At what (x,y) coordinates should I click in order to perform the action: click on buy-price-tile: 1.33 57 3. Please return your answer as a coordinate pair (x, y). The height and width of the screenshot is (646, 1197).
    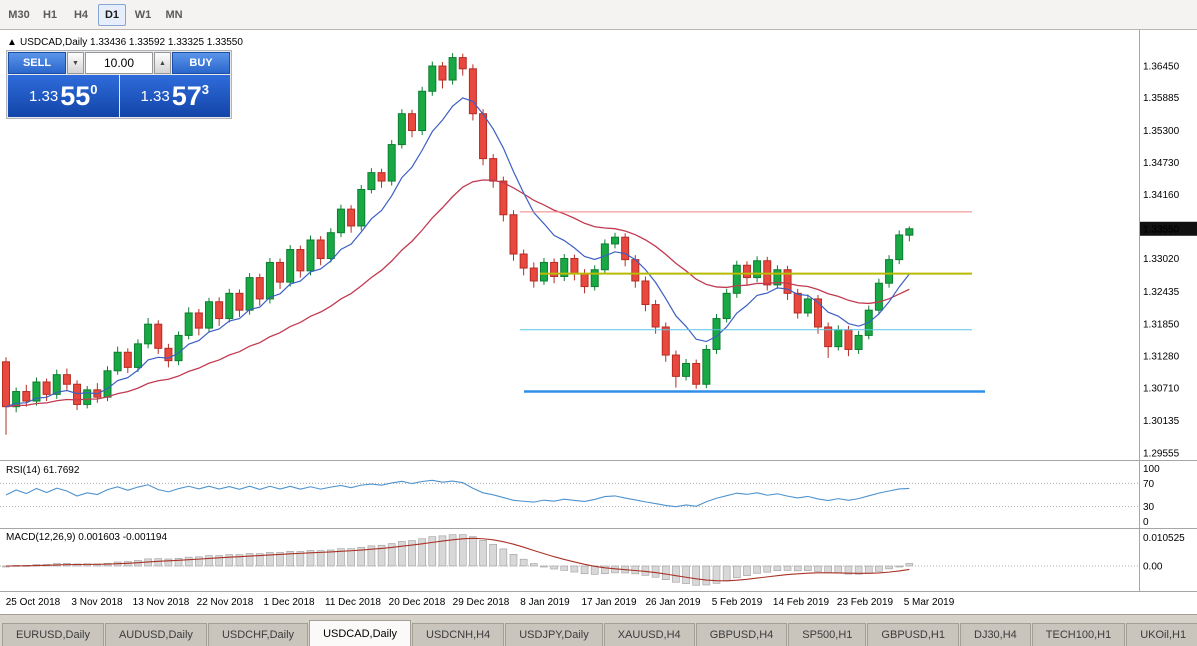
    Looking at the image, I should click on (174, 96).